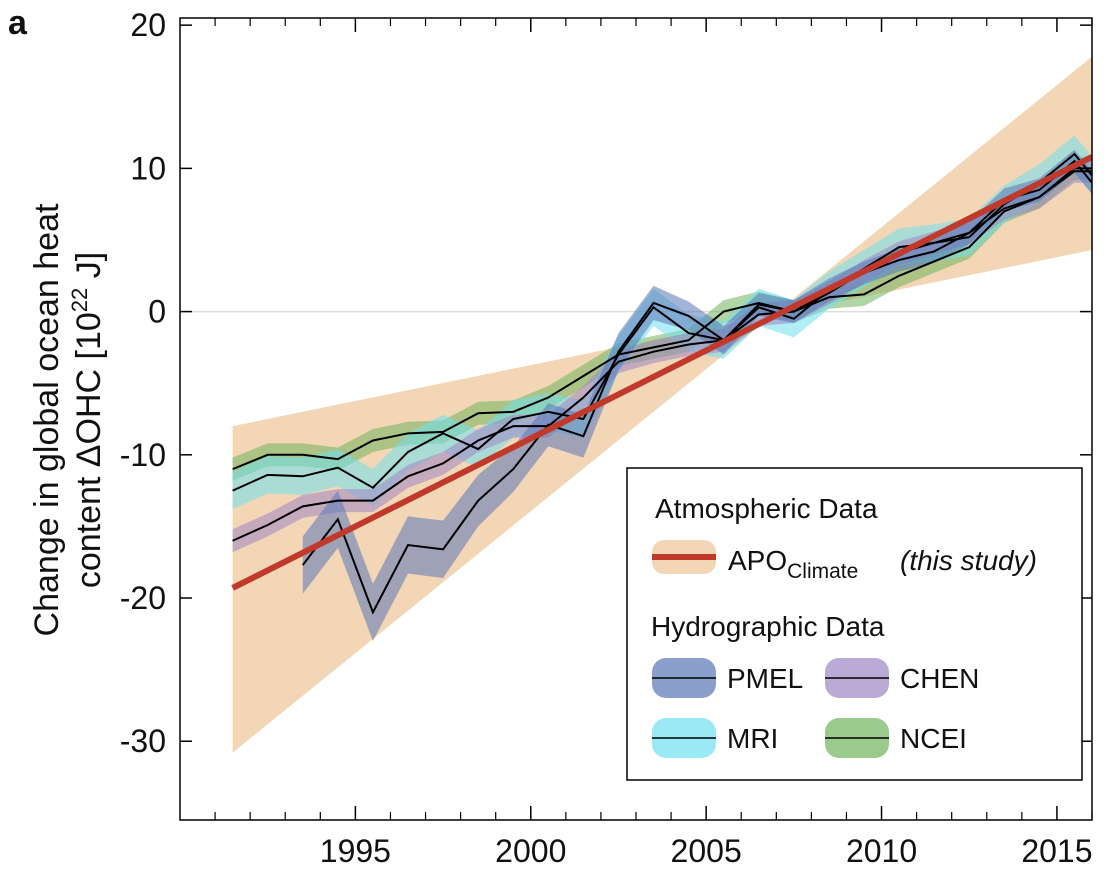  Describe the element at coordinates (530, 849) in the screenshot. I see `x-tick-label: 2000` at that location.